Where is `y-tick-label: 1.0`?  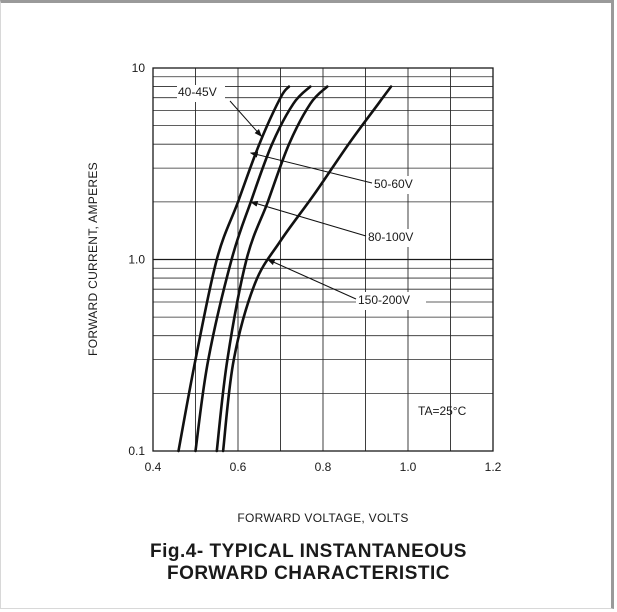 y-tick-label: 1.0 is located at coordinates (136, 260).